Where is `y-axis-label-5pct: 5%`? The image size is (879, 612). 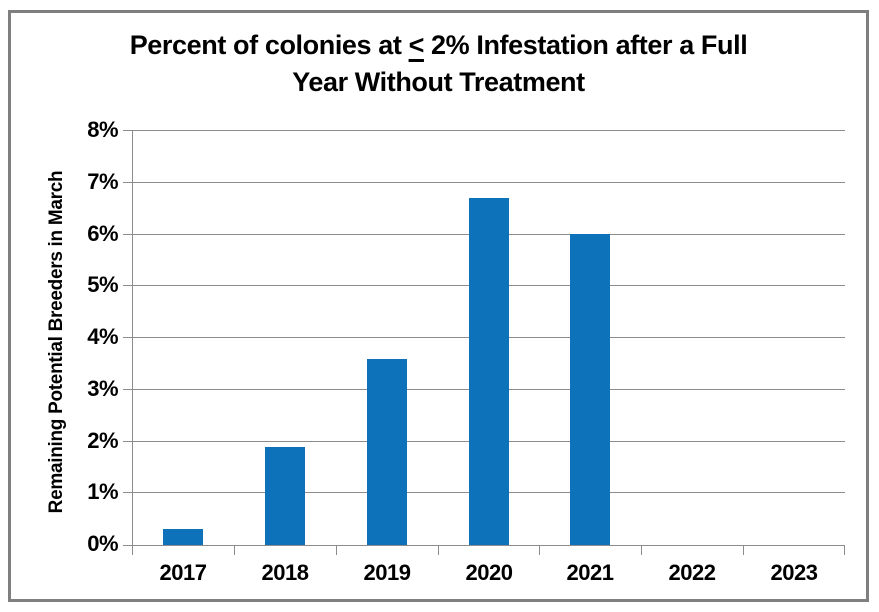 y-axis-label-5pct: 5% is located at coordinates (102, 285).